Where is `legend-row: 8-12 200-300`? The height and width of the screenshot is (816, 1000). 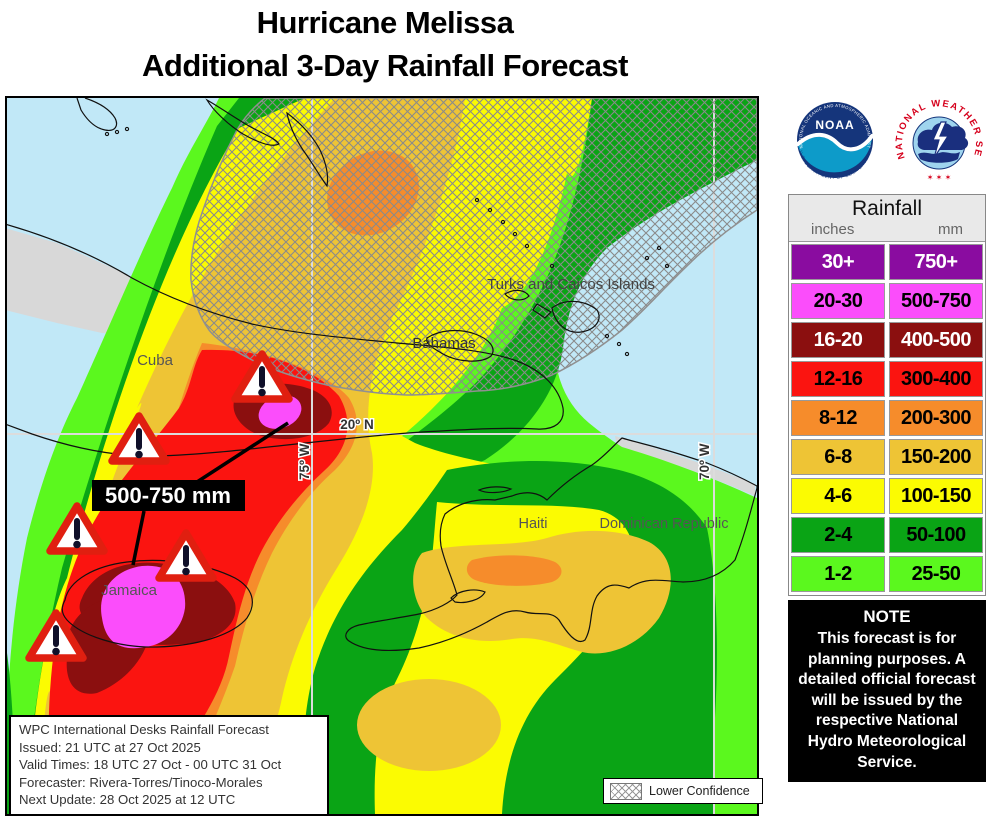 legend-row: 8-12 200-300 is located at coordinates (887, 418).